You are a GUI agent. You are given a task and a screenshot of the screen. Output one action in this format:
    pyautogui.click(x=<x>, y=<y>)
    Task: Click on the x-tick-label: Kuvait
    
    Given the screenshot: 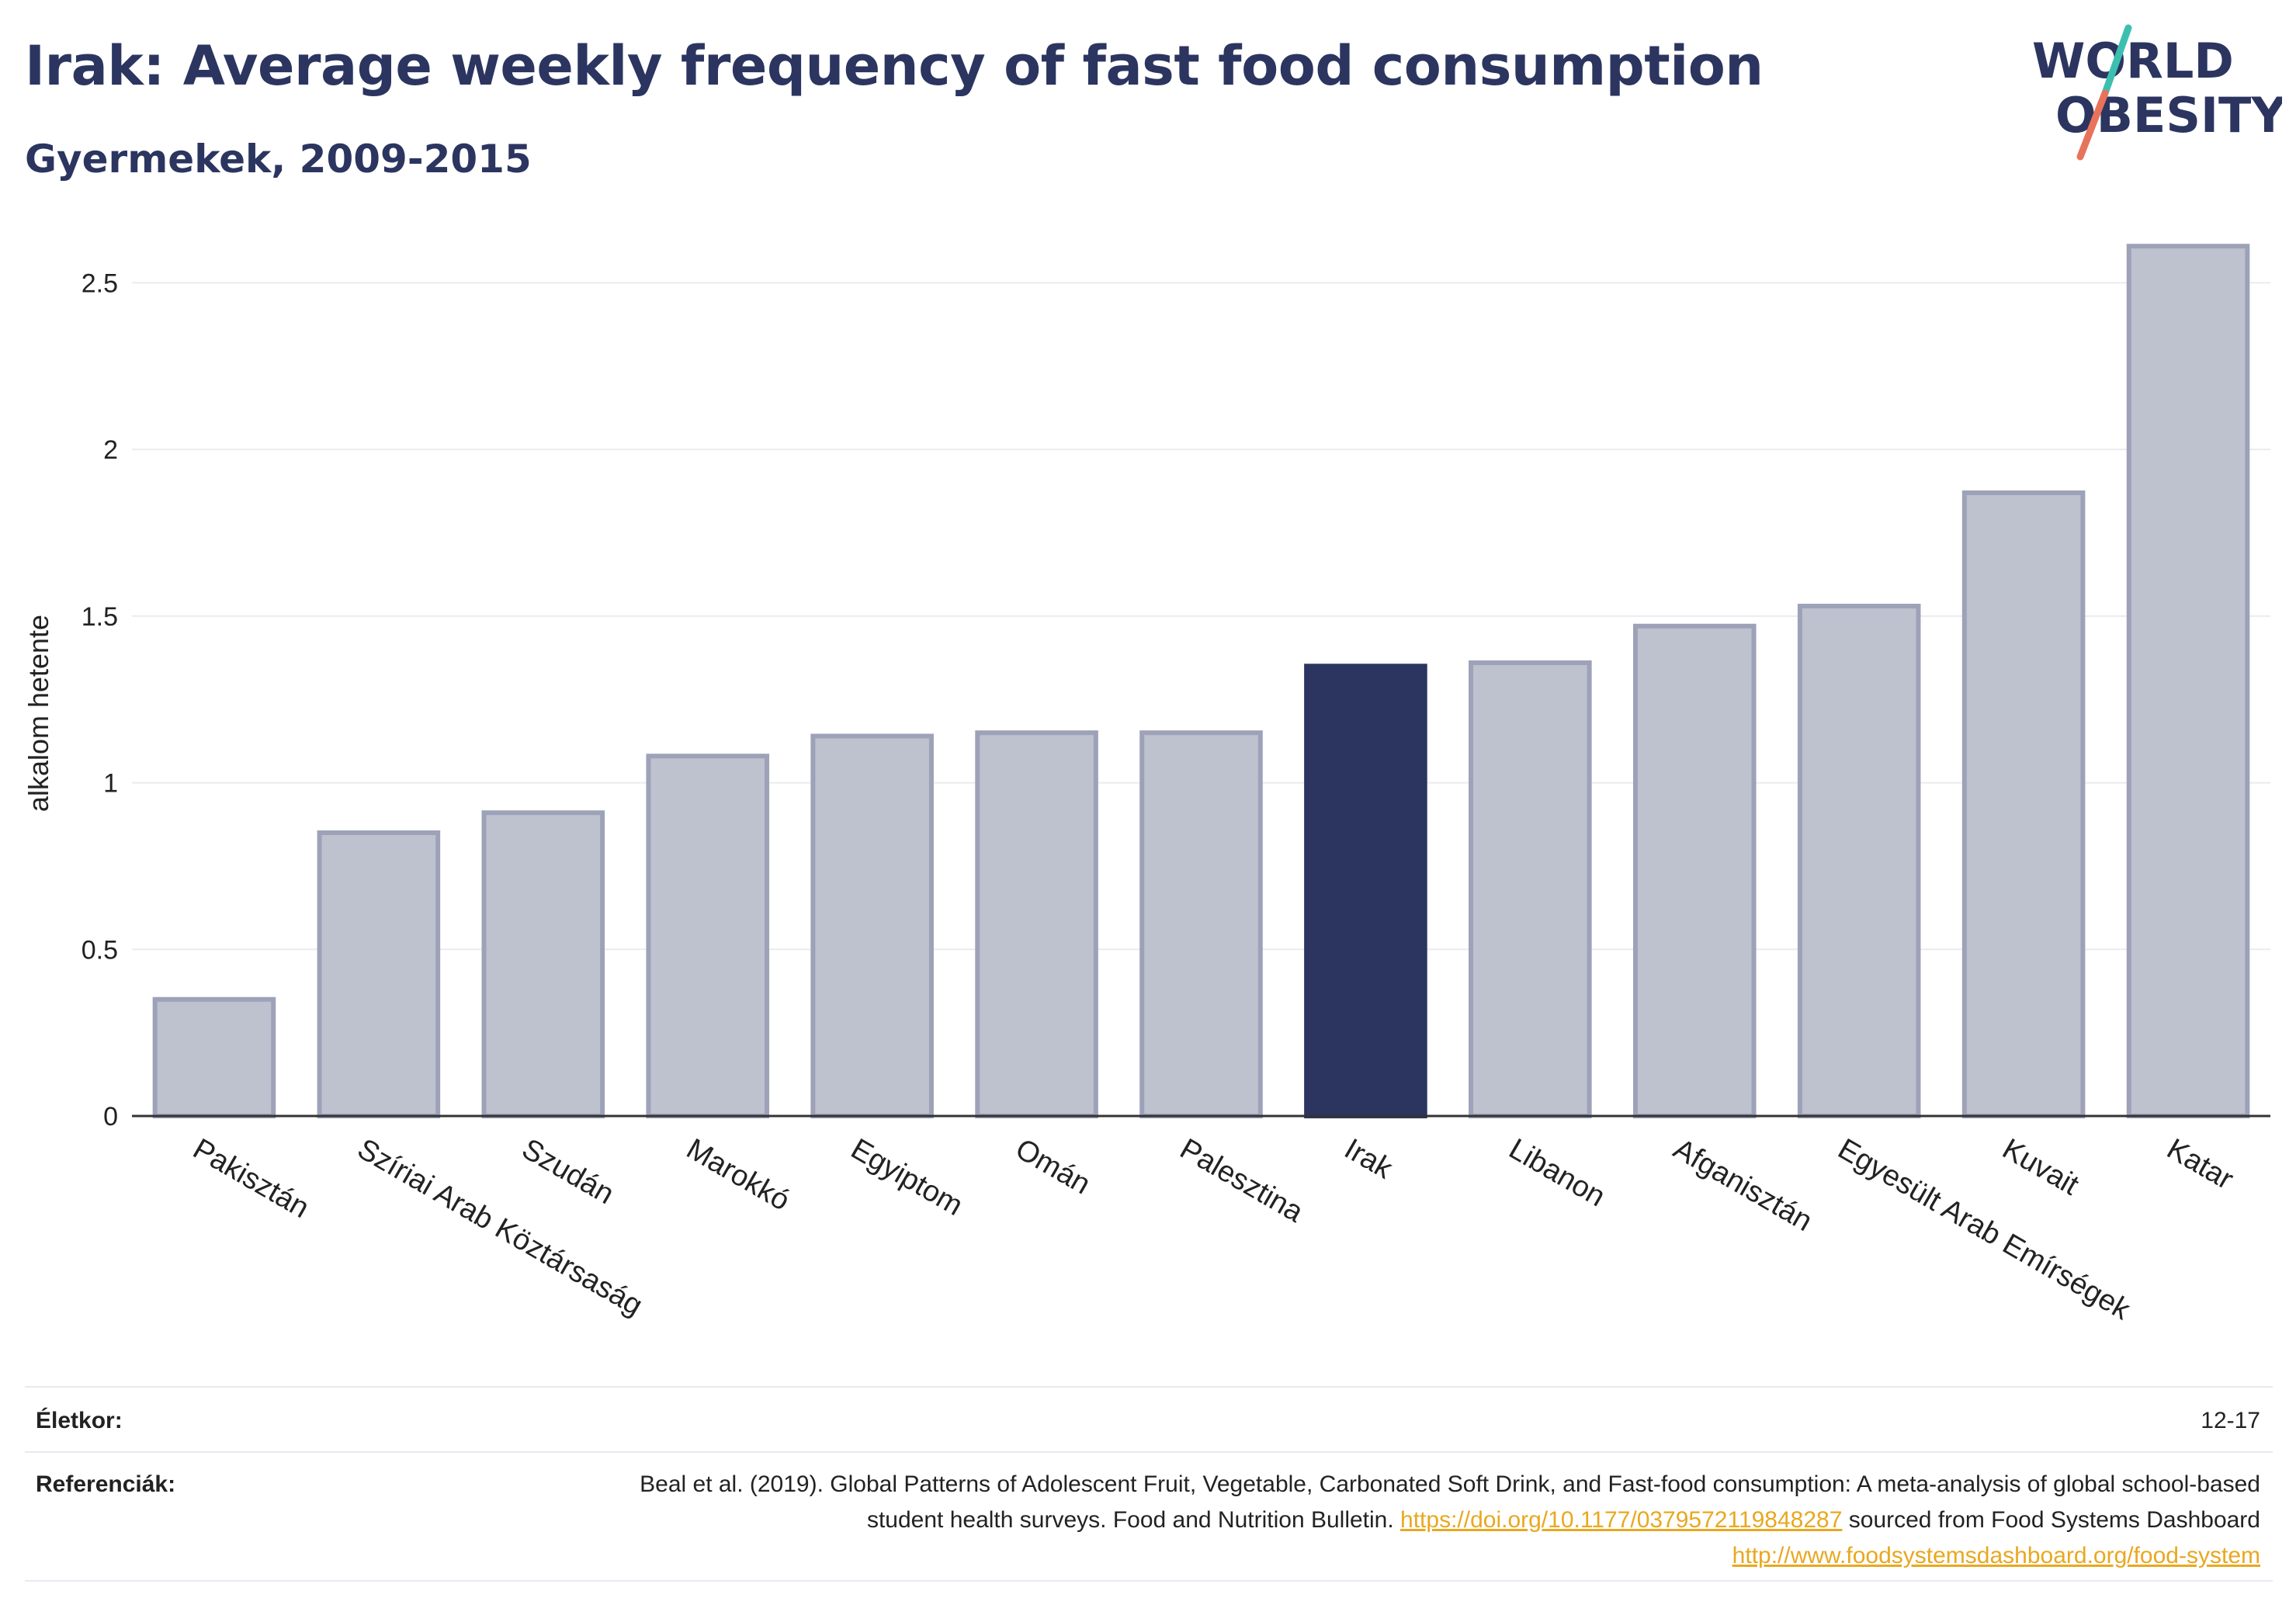 What is the action you would take?
    pyautogui.click(x=2041, y=1166)
    